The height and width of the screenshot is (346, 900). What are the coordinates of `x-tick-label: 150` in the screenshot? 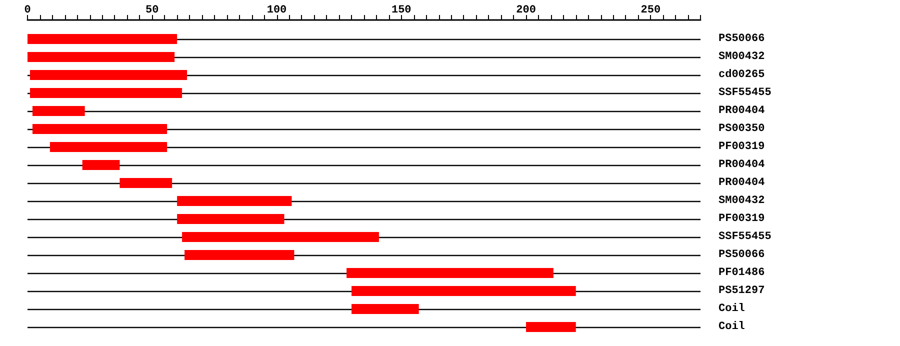 It's located at (401, 10).